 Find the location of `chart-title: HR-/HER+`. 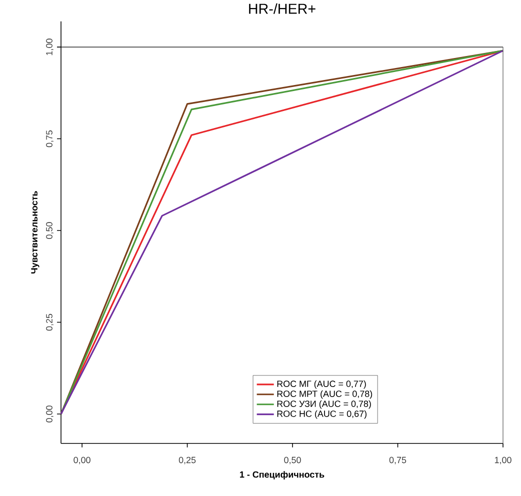

chart-title: HR-/HER+ is located at coordinates (282, 8).